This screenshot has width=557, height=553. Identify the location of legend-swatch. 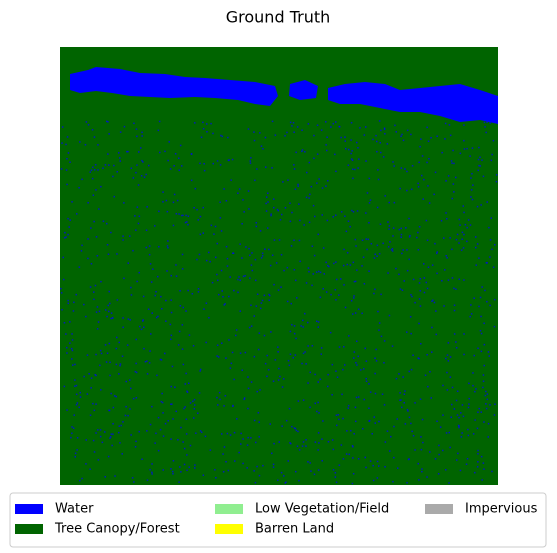
(29, 509).